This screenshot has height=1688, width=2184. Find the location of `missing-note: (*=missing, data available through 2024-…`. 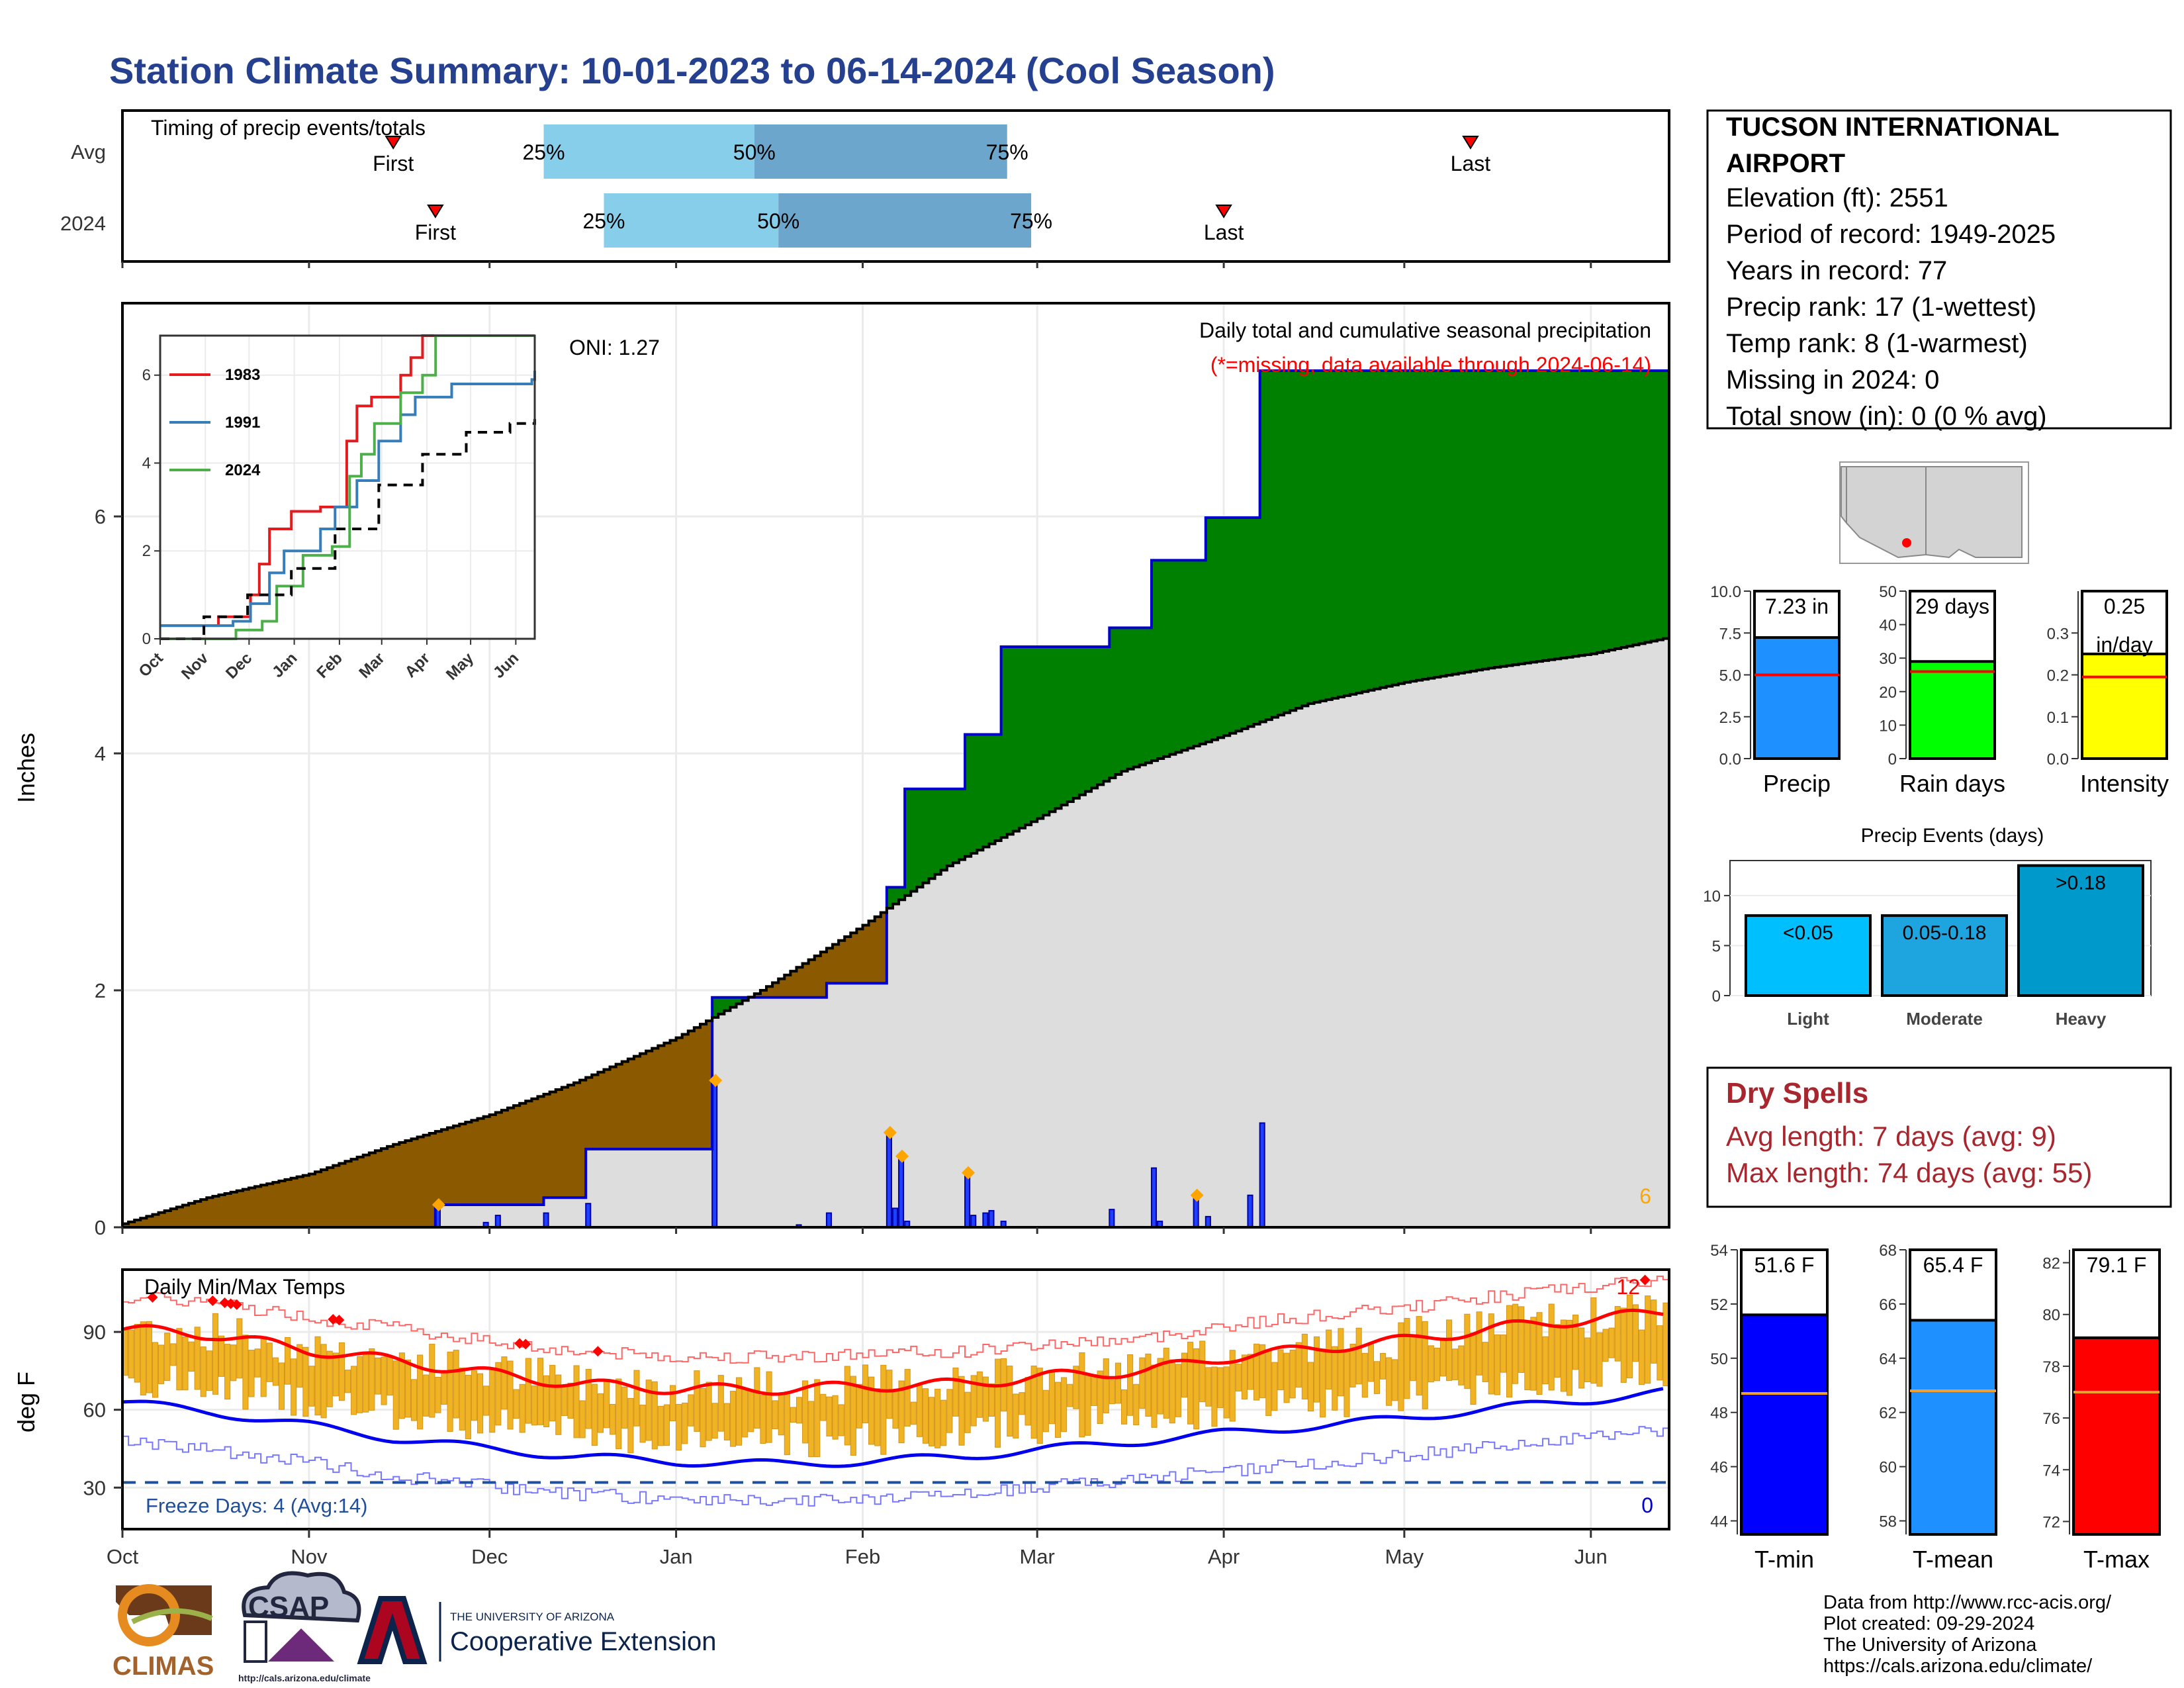

missing-note: (*=missing, data available through 2024-… is located at coordinates (1430, 365).